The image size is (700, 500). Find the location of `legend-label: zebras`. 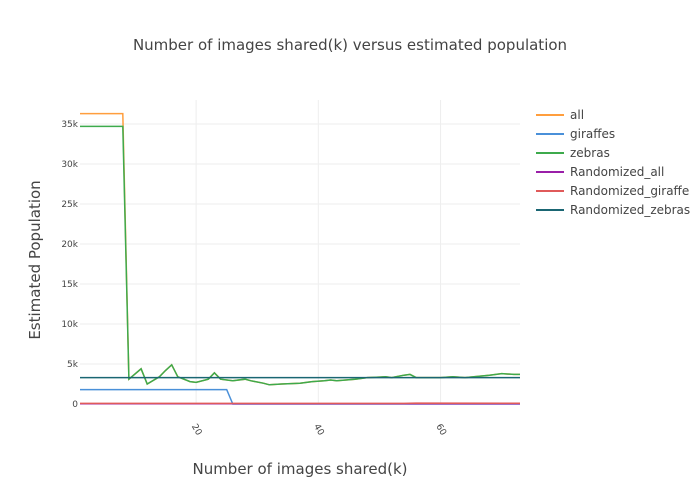

legend-label: zebras is located at coordinates (590, 153).